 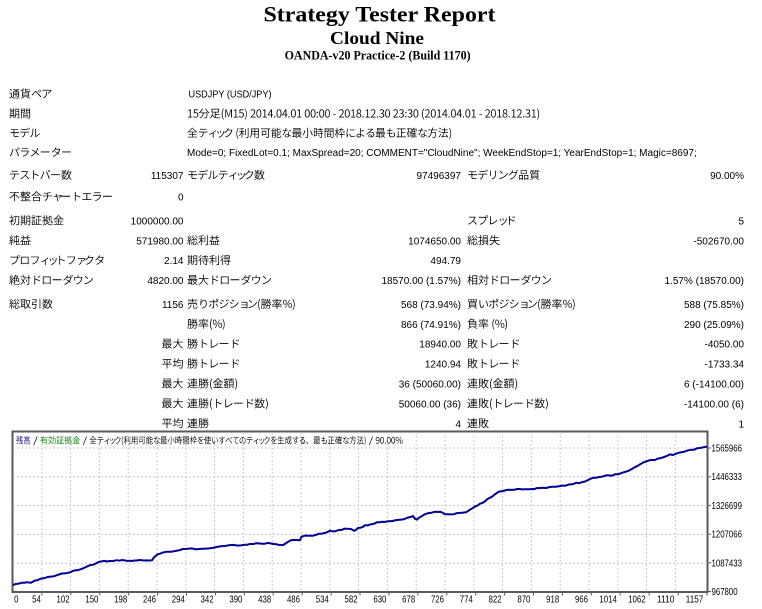 I want to click on svg-text: 870, so click(x=523, y=600).